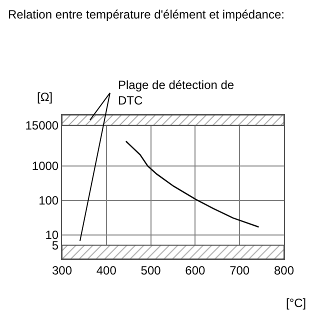 The height and width of the screenshot is (330, 330). Describe the element at coordinates (45, 97) in the screenshot. I see `y-axis-title: [Ω]` at that location.